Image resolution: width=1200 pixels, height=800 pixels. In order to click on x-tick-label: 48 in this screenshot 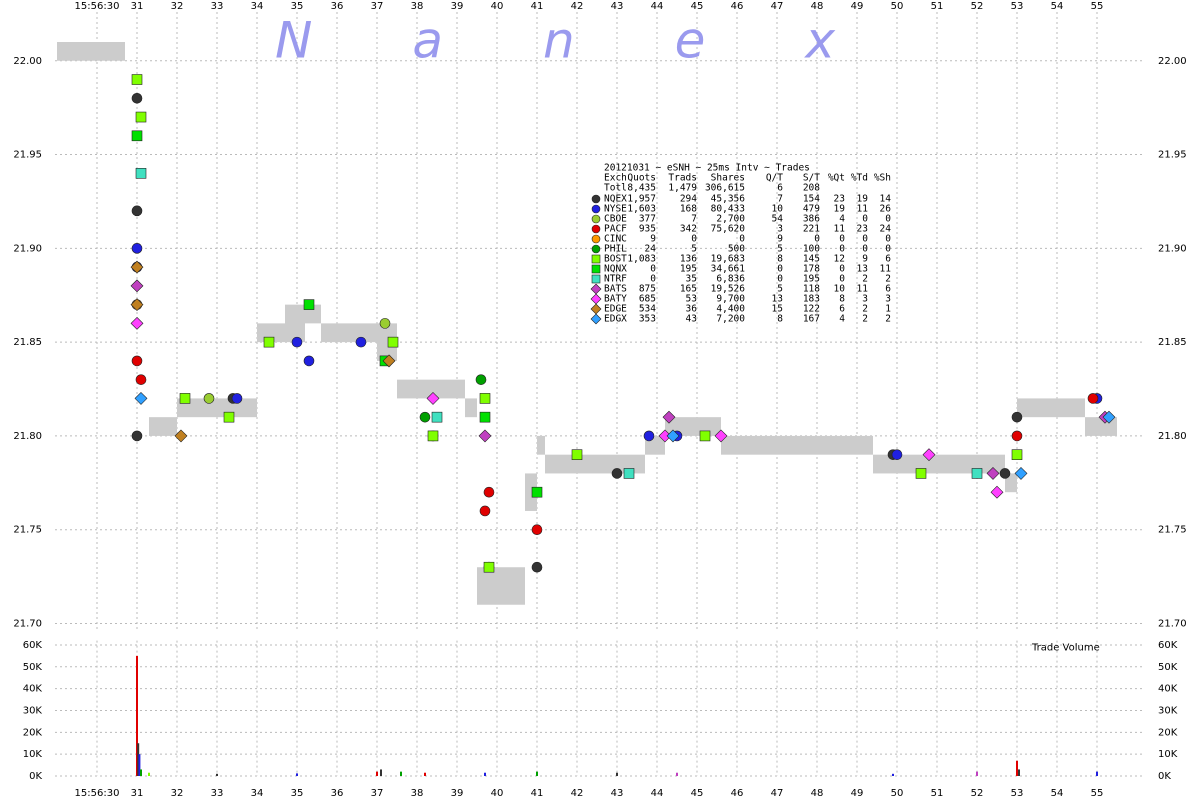, I will do `click(817, 793)`.